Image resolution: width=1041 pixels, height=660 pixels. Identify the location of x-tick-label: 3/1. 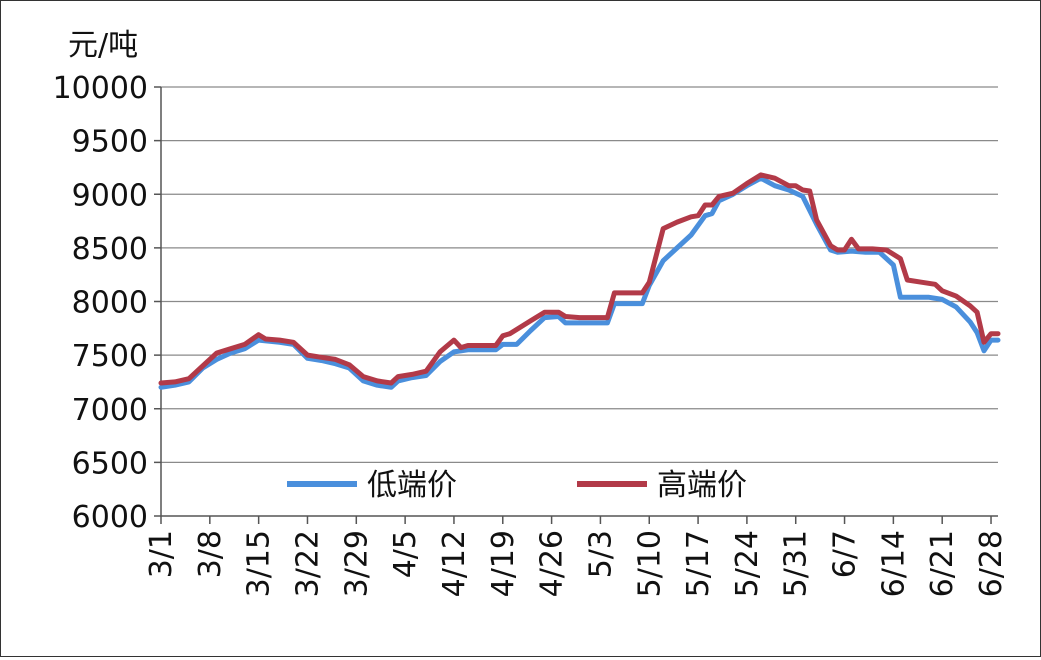
(161, 554).